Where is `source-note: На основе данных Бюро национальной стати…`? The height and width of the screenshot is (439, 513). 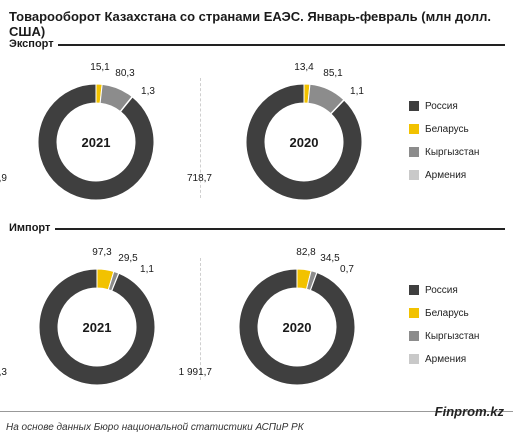 source-note: На основе данных Бюро национальной стати… is located at coordinates (155, 427).